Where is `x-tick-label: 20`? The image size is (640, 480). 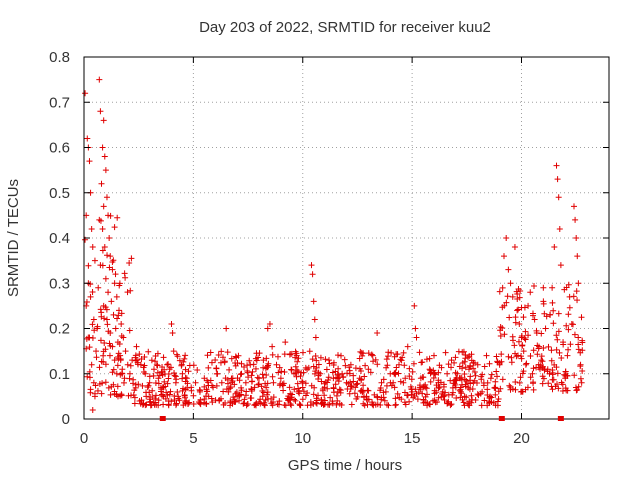
x-tick-label: 20 is located at coordinates (521, 438).